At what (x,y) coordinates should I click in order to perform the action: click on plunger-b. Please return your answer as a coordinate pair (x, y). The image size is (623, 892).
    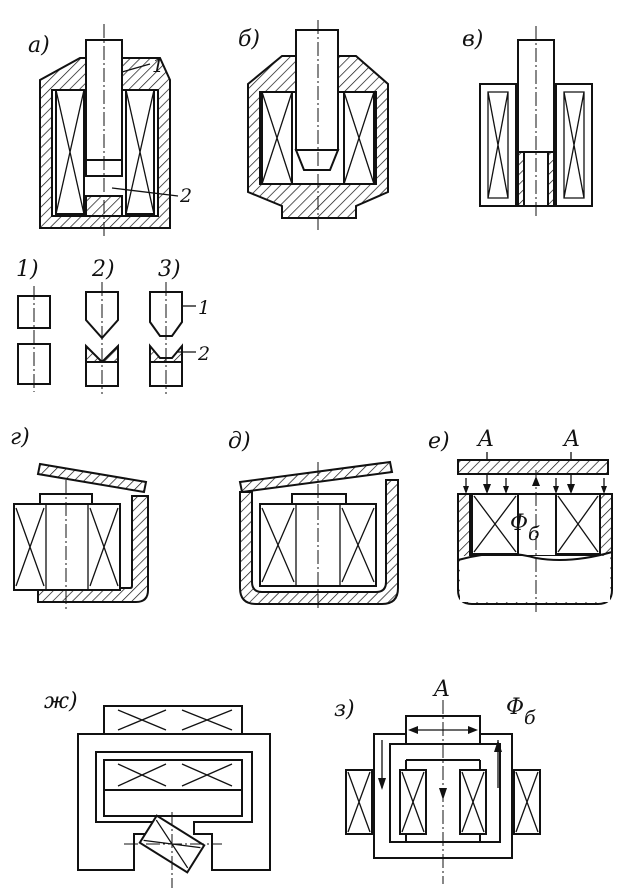
    Looking at the image, I should click on (317, 90).